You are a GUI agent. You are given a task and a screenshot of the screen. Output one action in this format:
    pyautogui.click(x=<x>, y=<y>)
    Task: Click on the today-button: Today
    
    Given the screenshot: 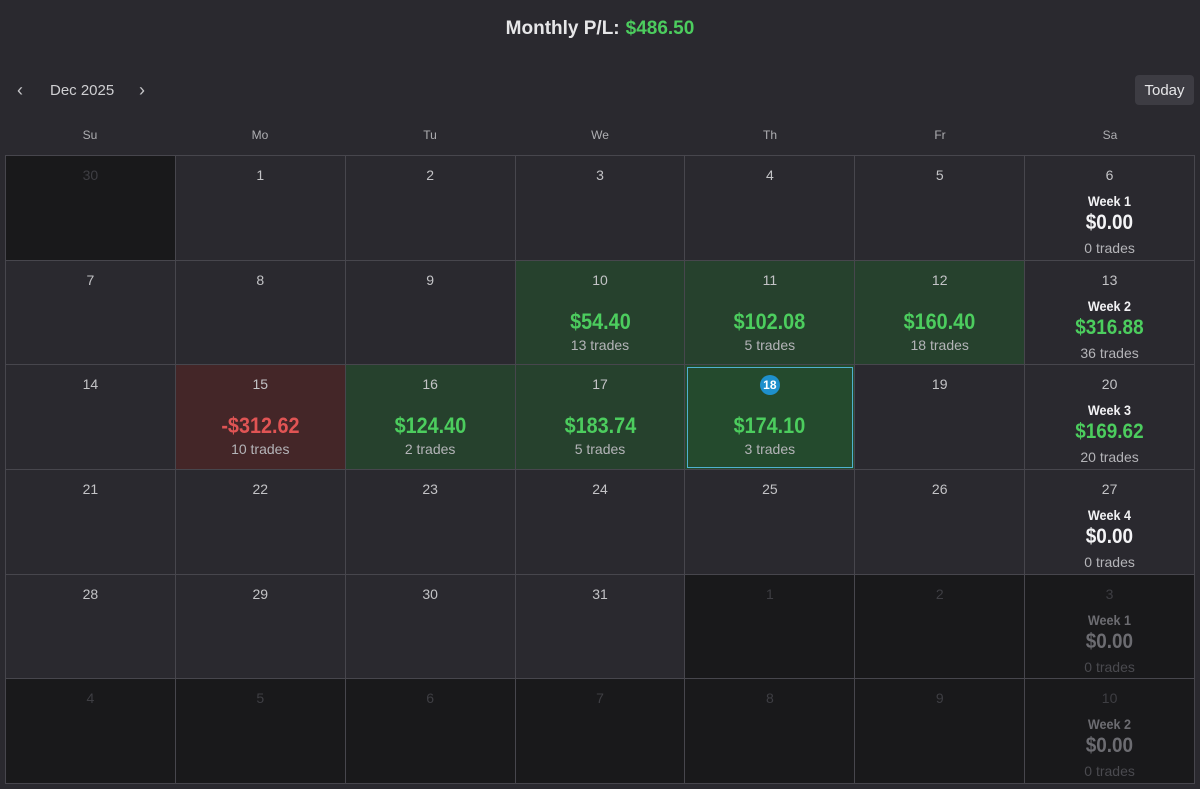 What is the action you would take?
    pyautogui.click(x=1164, y=90)
    